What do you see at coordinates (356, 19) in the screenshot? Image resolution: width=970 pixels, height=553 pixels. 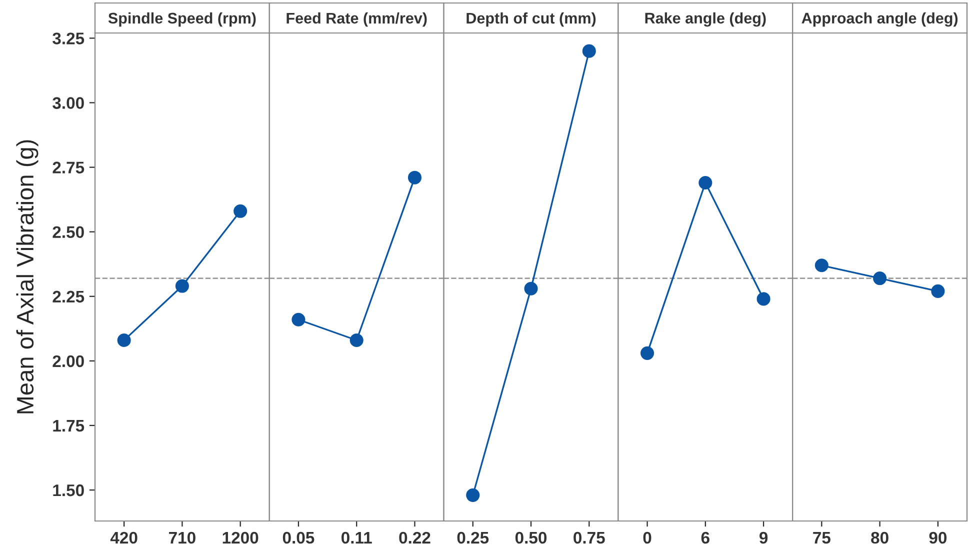 I see `chart-title: Feed Rate (mm/rev)` at bounding box center [356, 19].